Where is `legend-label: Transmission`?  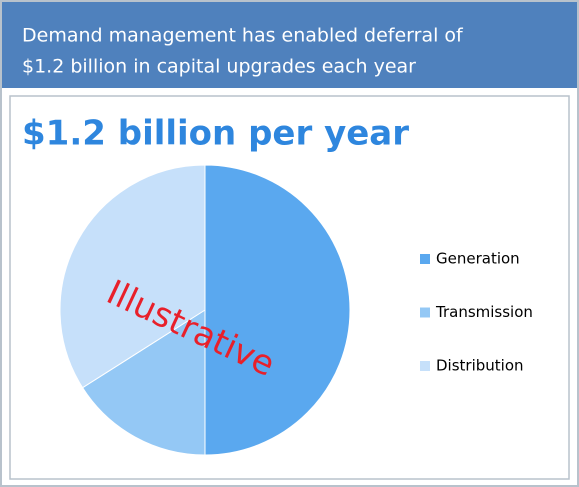 legend-label: Transmission is located at coordinates (484, 312).